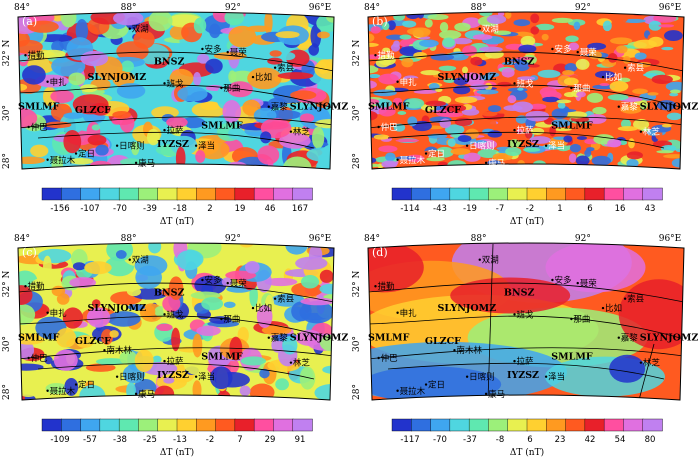 This screenshot has width=700, height=462. Describe the element at coordinates (620, 209) in the screenshot. I see `colorbar-tick: 16` at that location.